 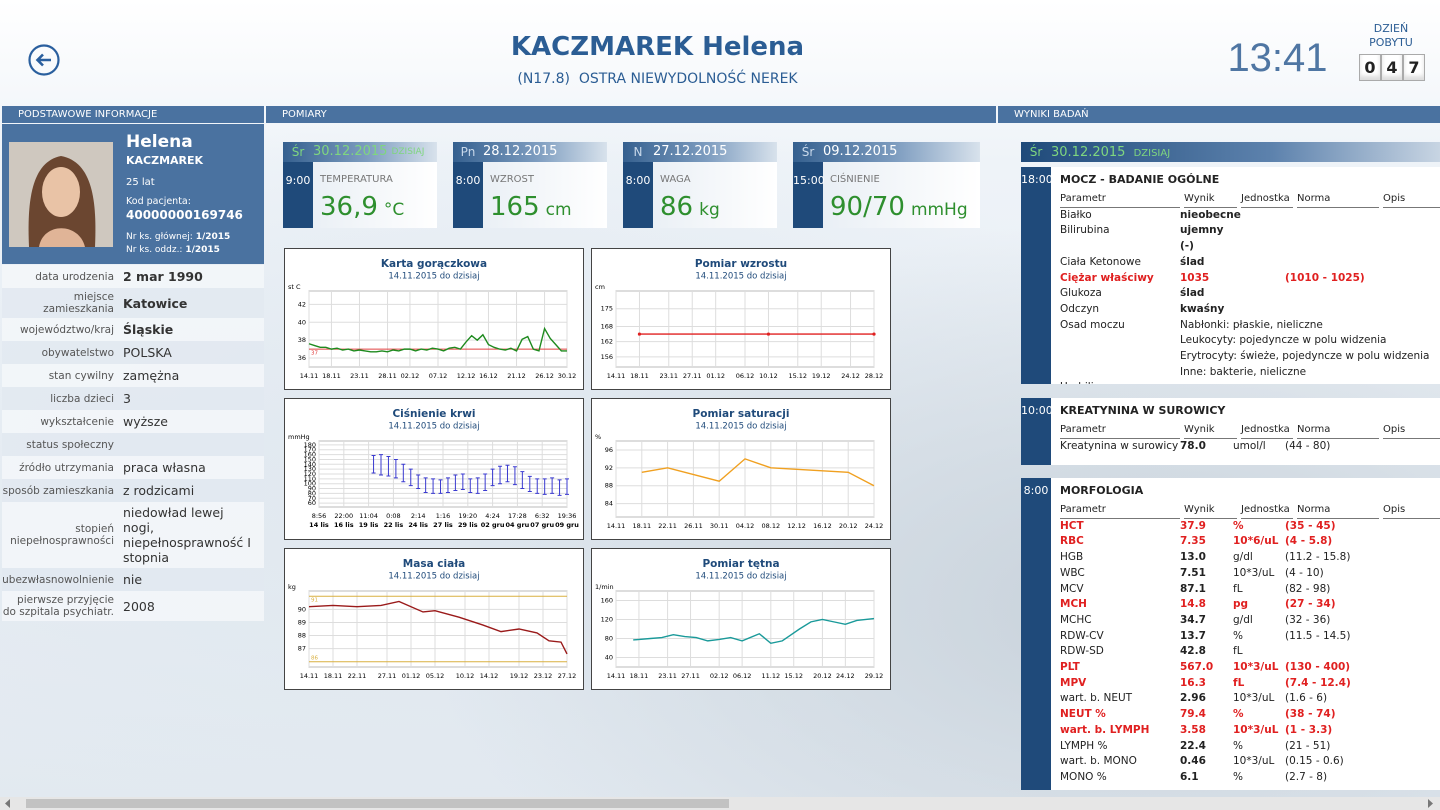 I want to click on x-tick-label: 22:00, so click(x=343, y=516).